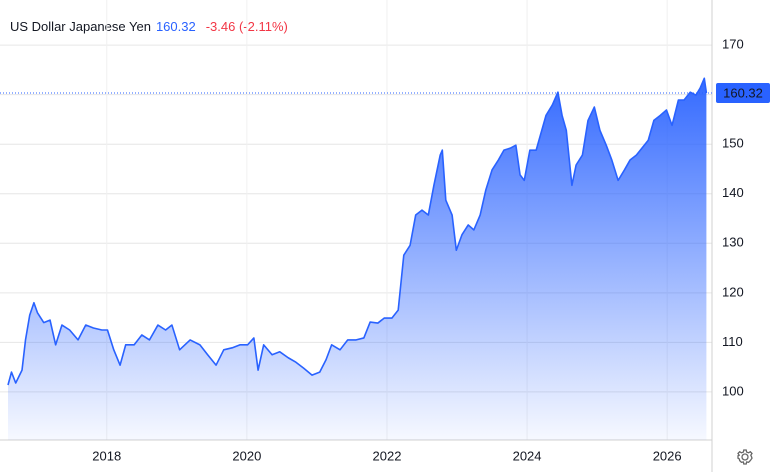 This screenshot has height=472, width=774. I want to click on y-tick-label: 150, so click(733, 143).